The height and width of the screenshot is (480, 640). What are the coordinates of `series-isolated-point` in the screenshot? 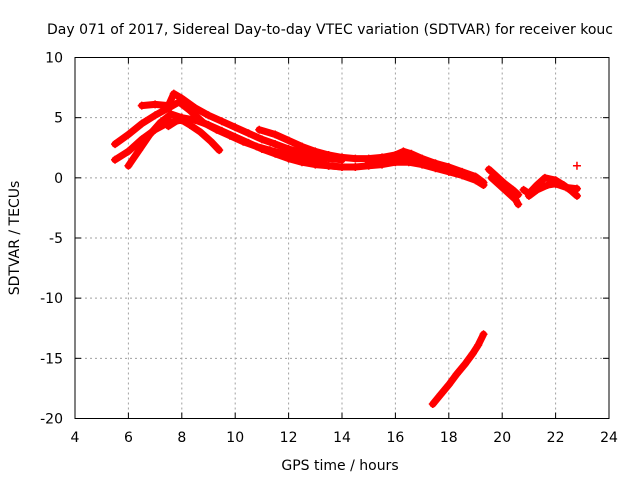 It's located at (576, 165).